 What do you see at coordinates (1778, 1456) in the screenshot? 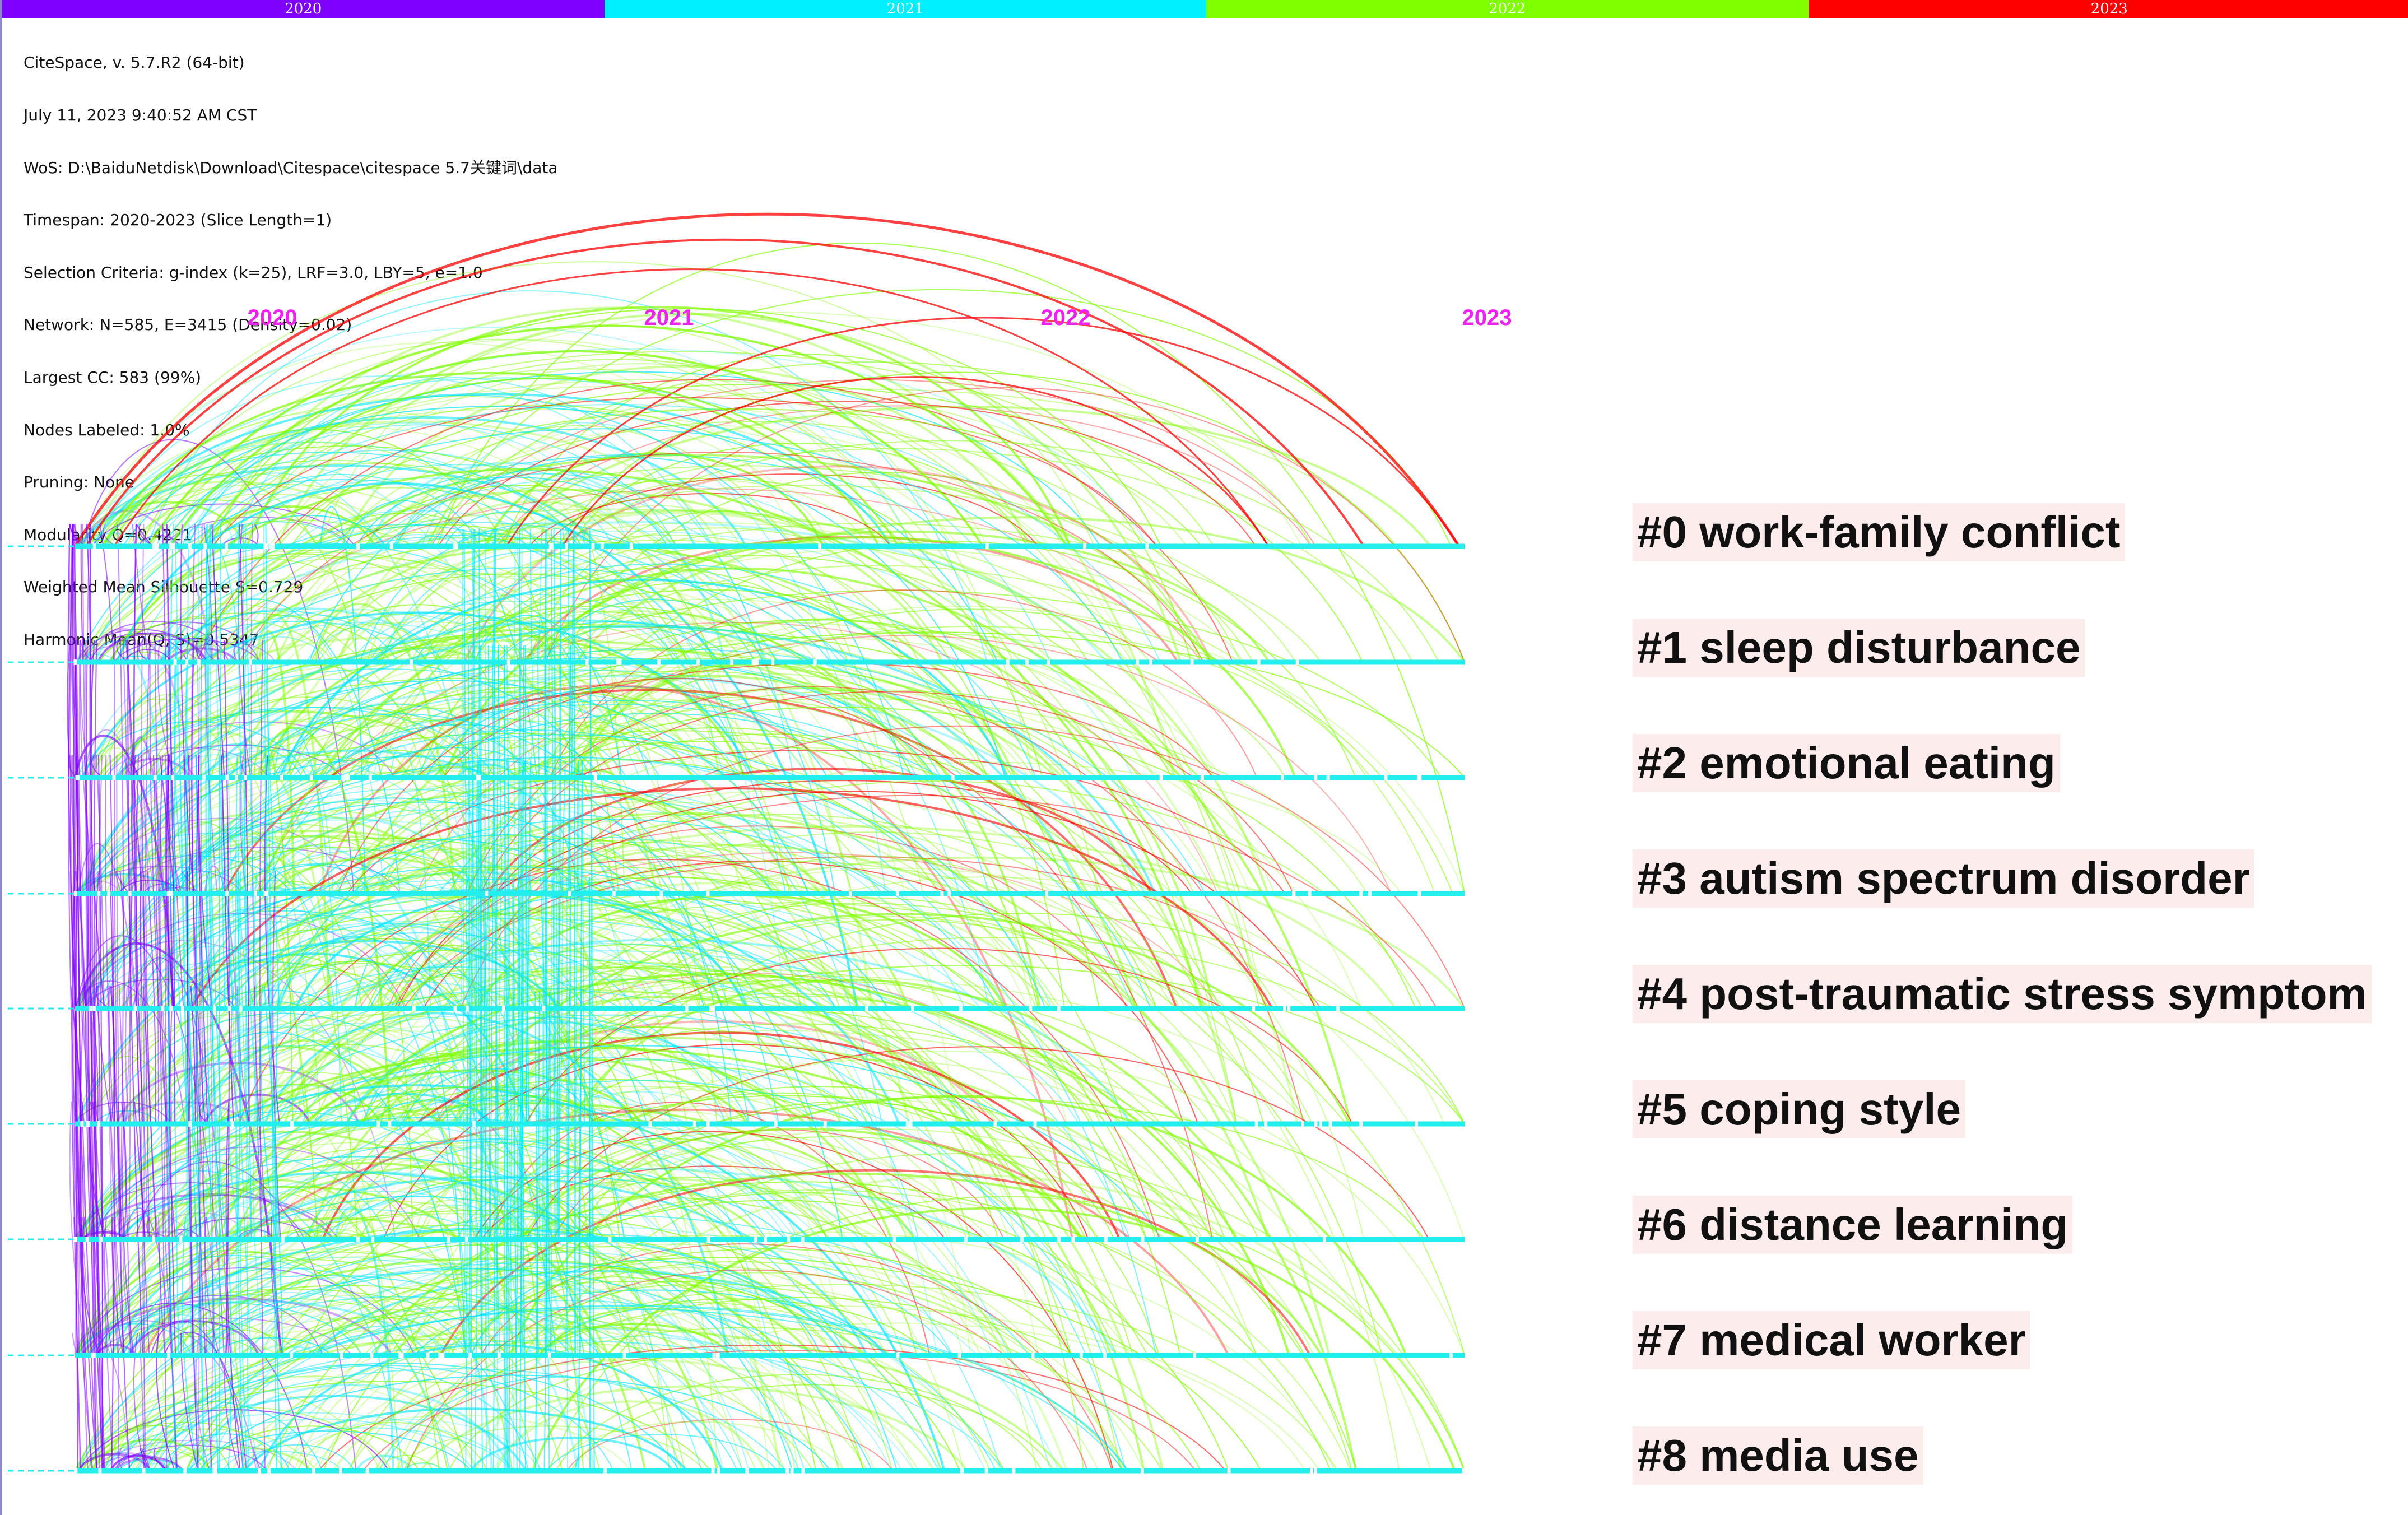
I see `cluster-label-8: #8 media use` at bounding box center [1778, 1456].